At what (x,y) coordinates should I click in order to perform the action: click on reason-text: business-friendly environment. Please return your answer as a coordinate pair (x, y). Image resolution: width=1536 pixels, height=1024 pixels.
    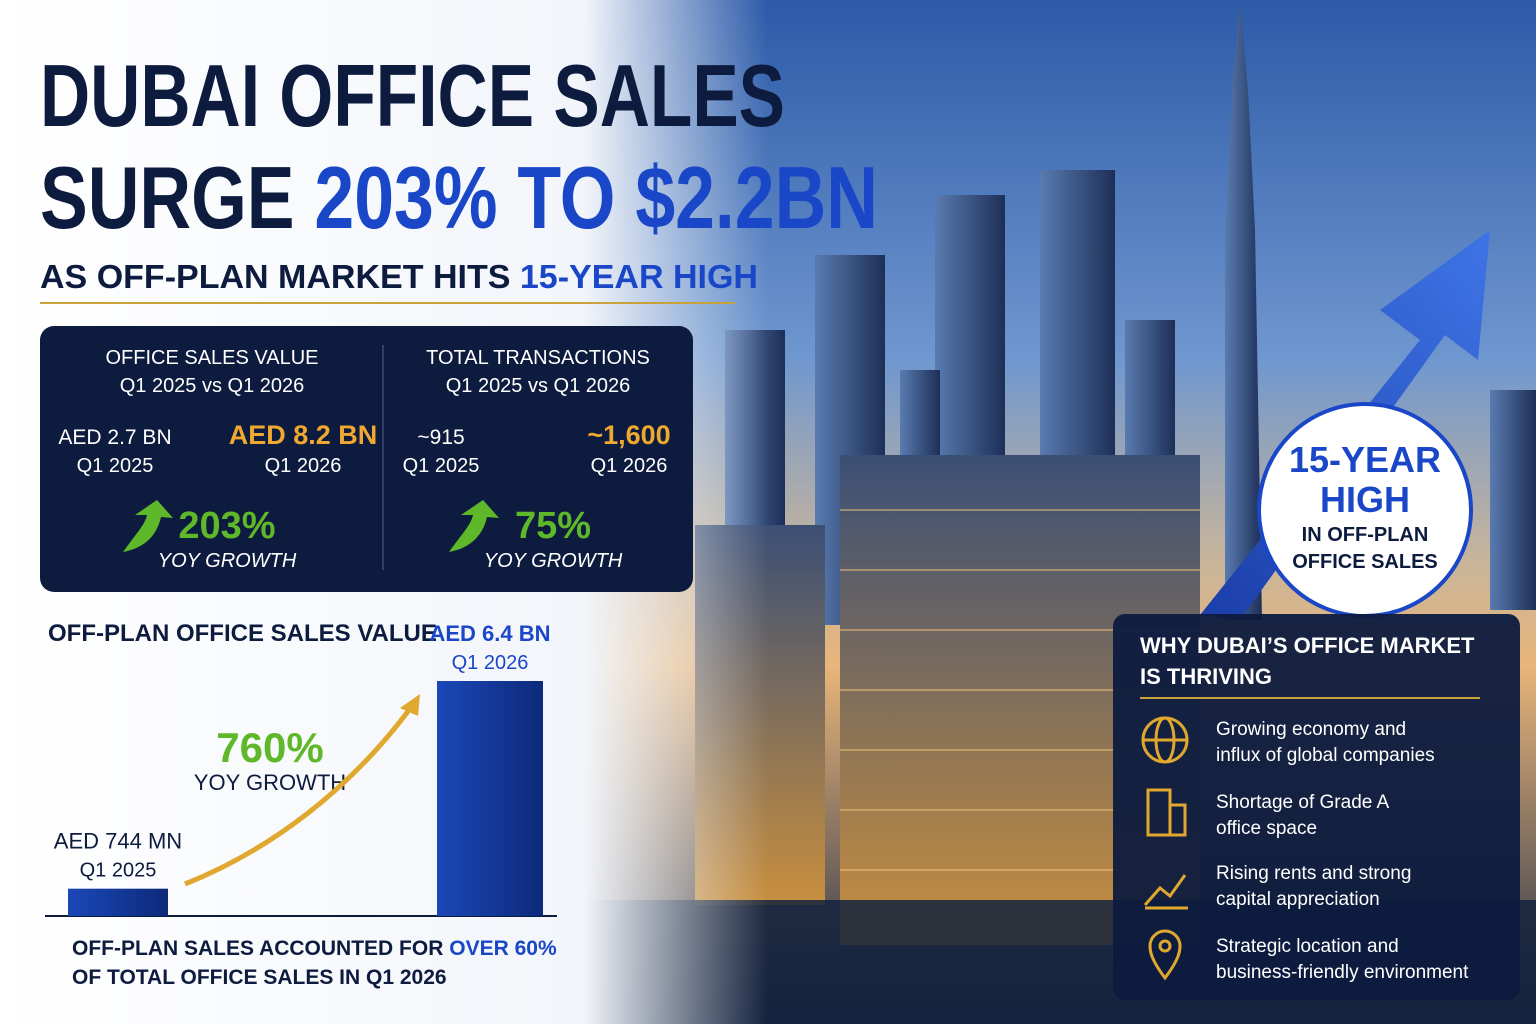
    Looking at the image, I should click on (1342, 972).